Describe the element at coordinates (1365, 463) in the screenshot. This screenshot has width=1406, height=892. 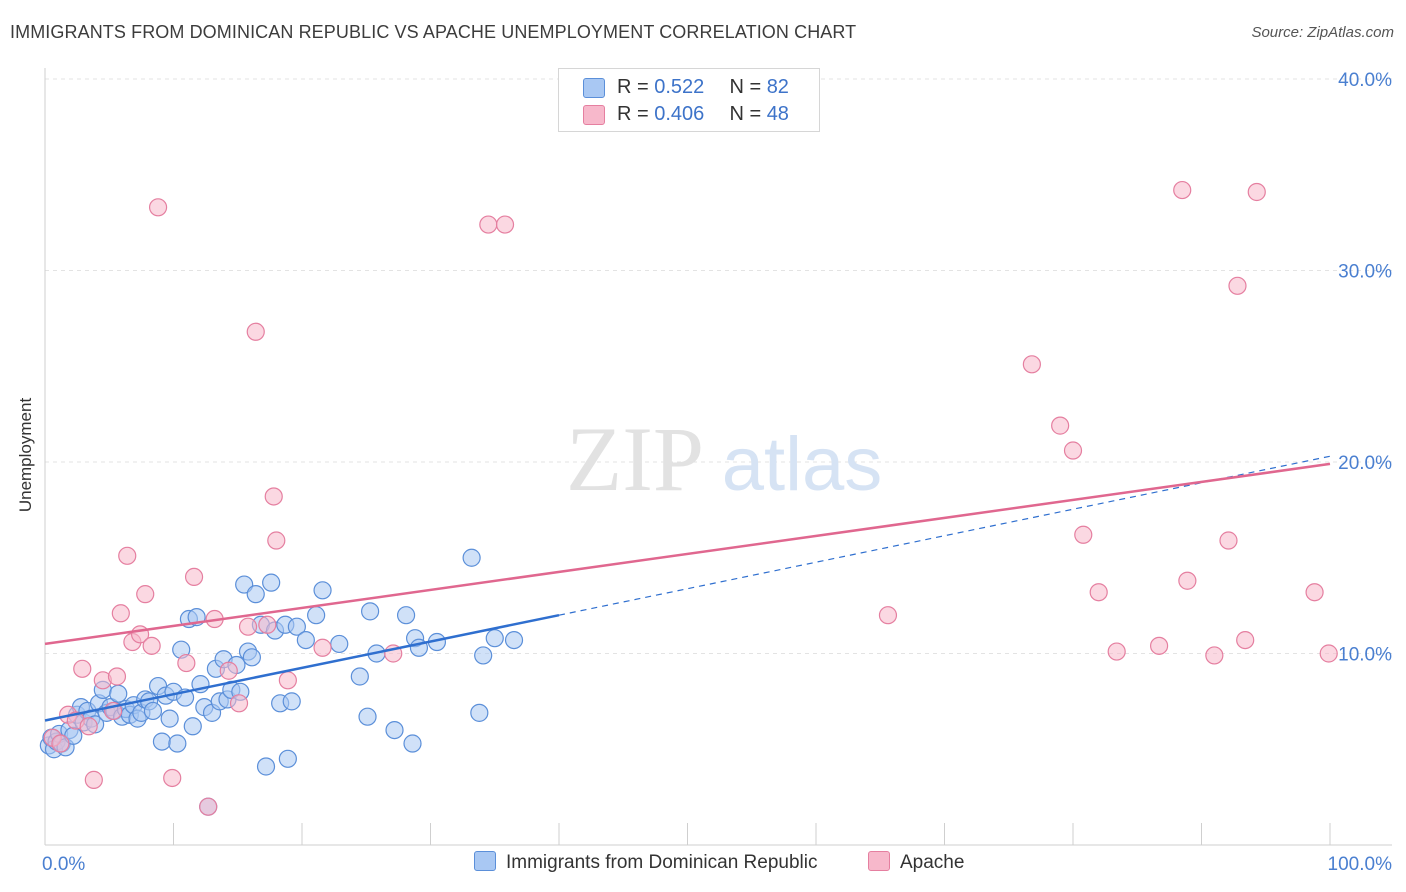
I see `y-tick-label: 20.0%` at that location.